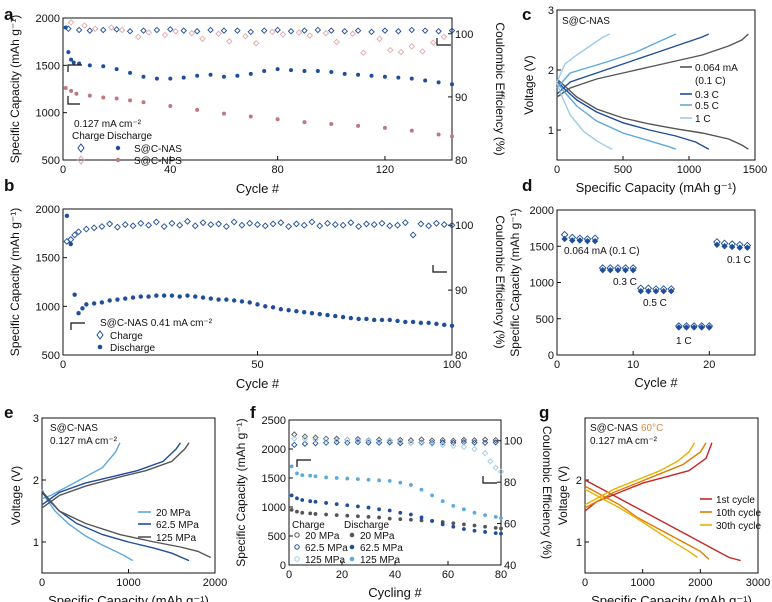 The width and height of the screenshot is (772, 602). I want to click on panel-g-ylabel: Voltage (V), so click(563, 495).